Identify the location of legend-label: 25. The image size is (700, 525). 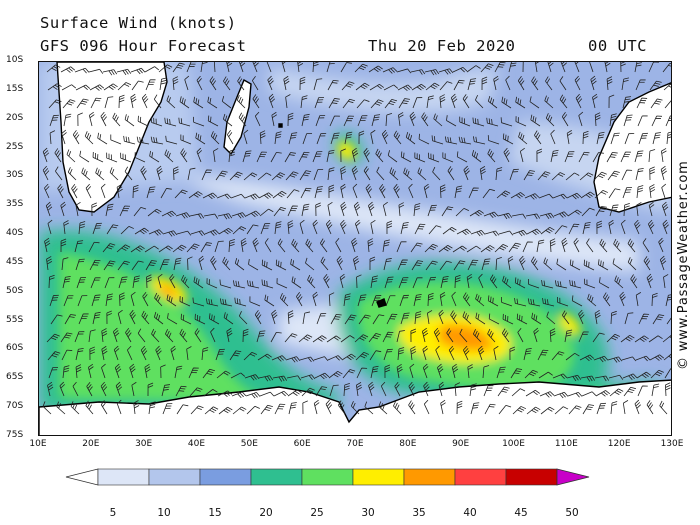
(317, 513).